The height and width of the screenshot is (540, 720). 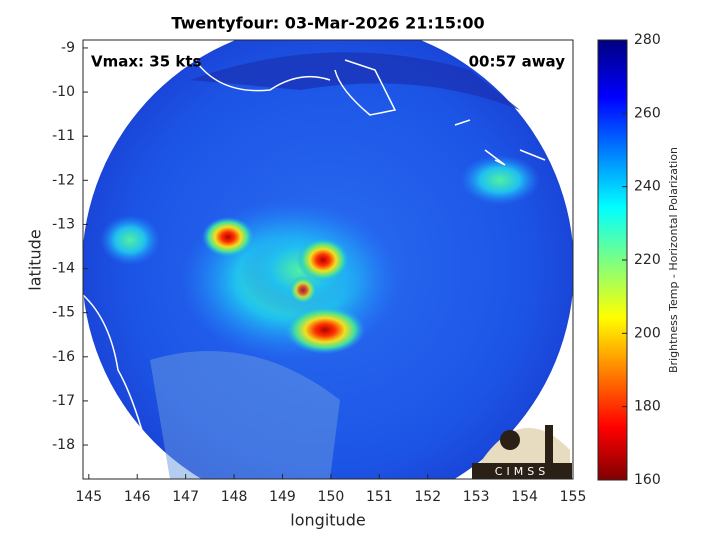 I want to click on annotation: 00:57 away, so click(x=517, y=62).